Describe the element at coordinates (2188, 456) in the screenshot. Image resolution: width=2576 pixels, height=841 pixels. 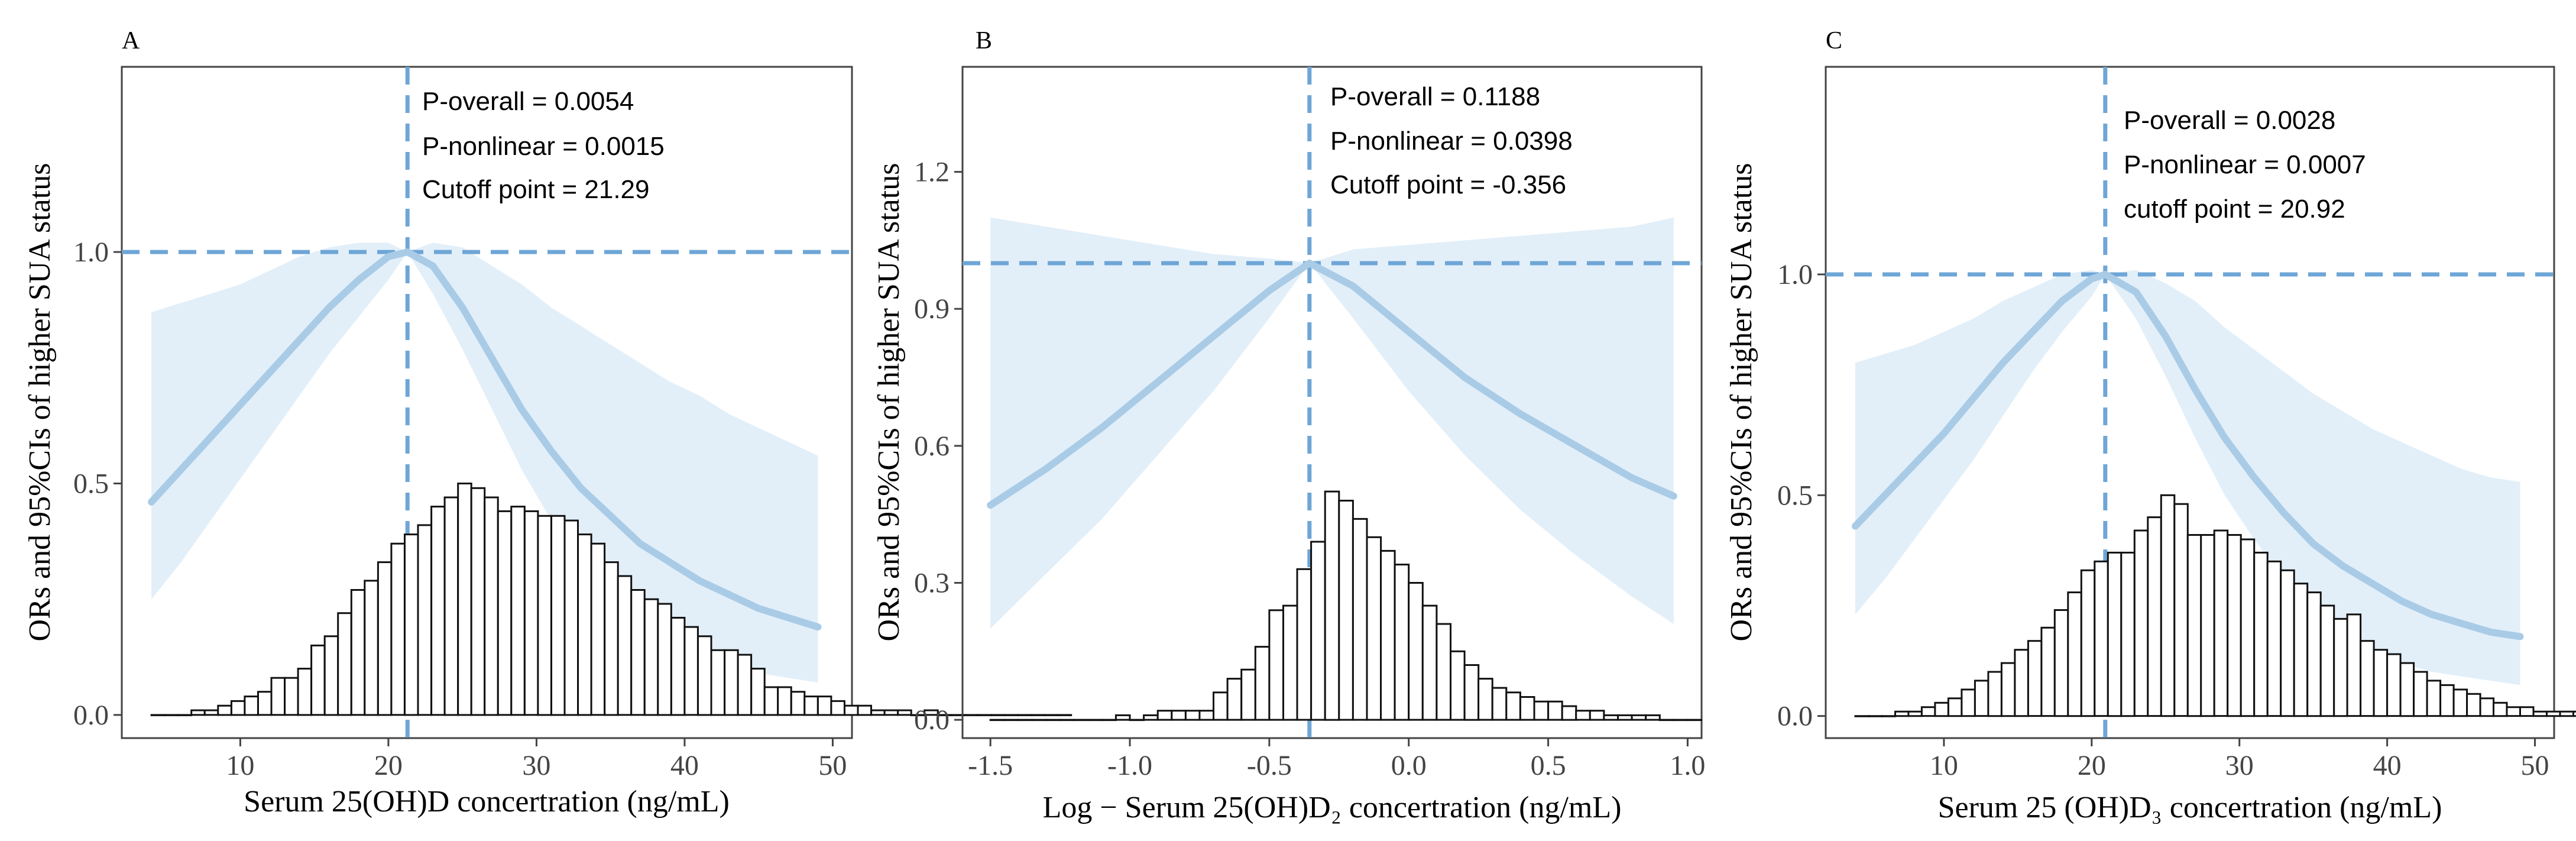
I see `panel-c-curve-group` at that location.